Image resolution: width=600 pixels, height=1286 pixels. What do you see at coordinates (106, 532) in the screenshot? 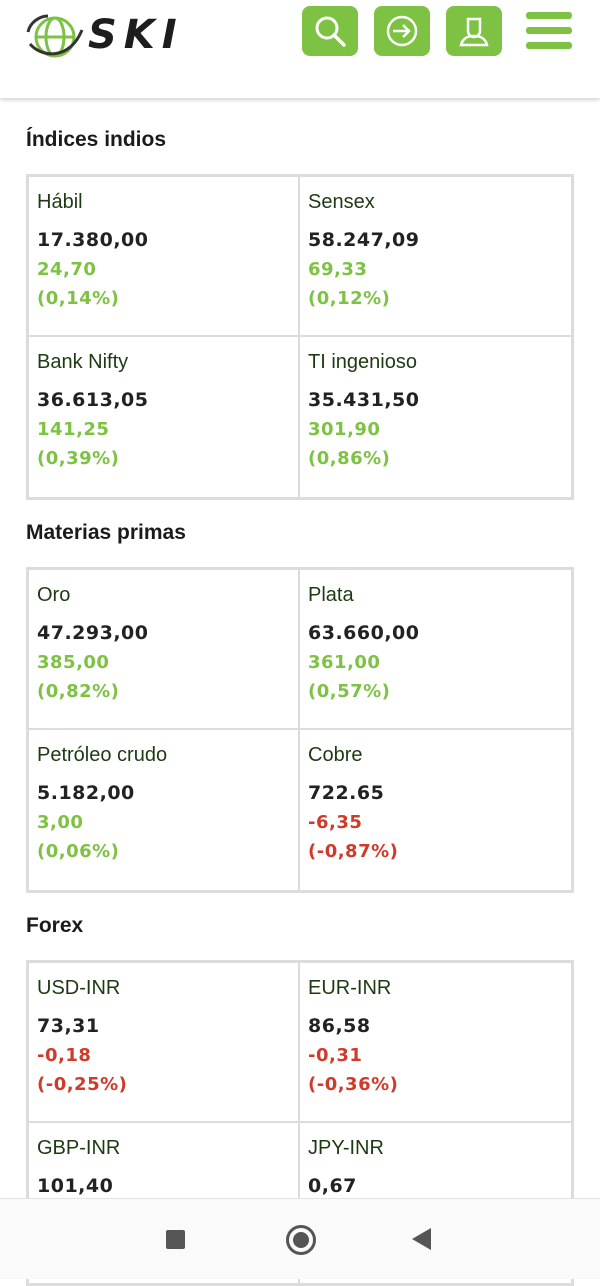
I see `section-title-commodities: Materias primas` at bounding box center [106, 532].